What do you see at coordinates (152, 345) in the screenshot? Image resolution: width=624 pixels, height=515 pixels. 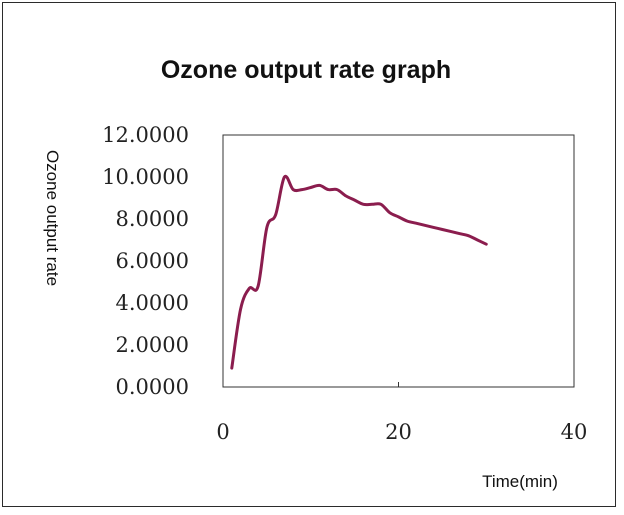 I see `y-tick-label: 2.0000` at bounding box center [152, 345].